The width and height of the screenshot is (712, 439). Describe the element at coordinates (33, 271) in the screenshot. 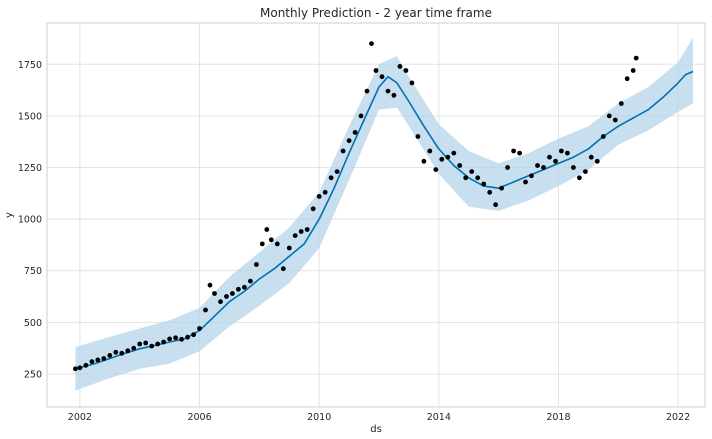

I see `y-tick-label: 750` at that location.